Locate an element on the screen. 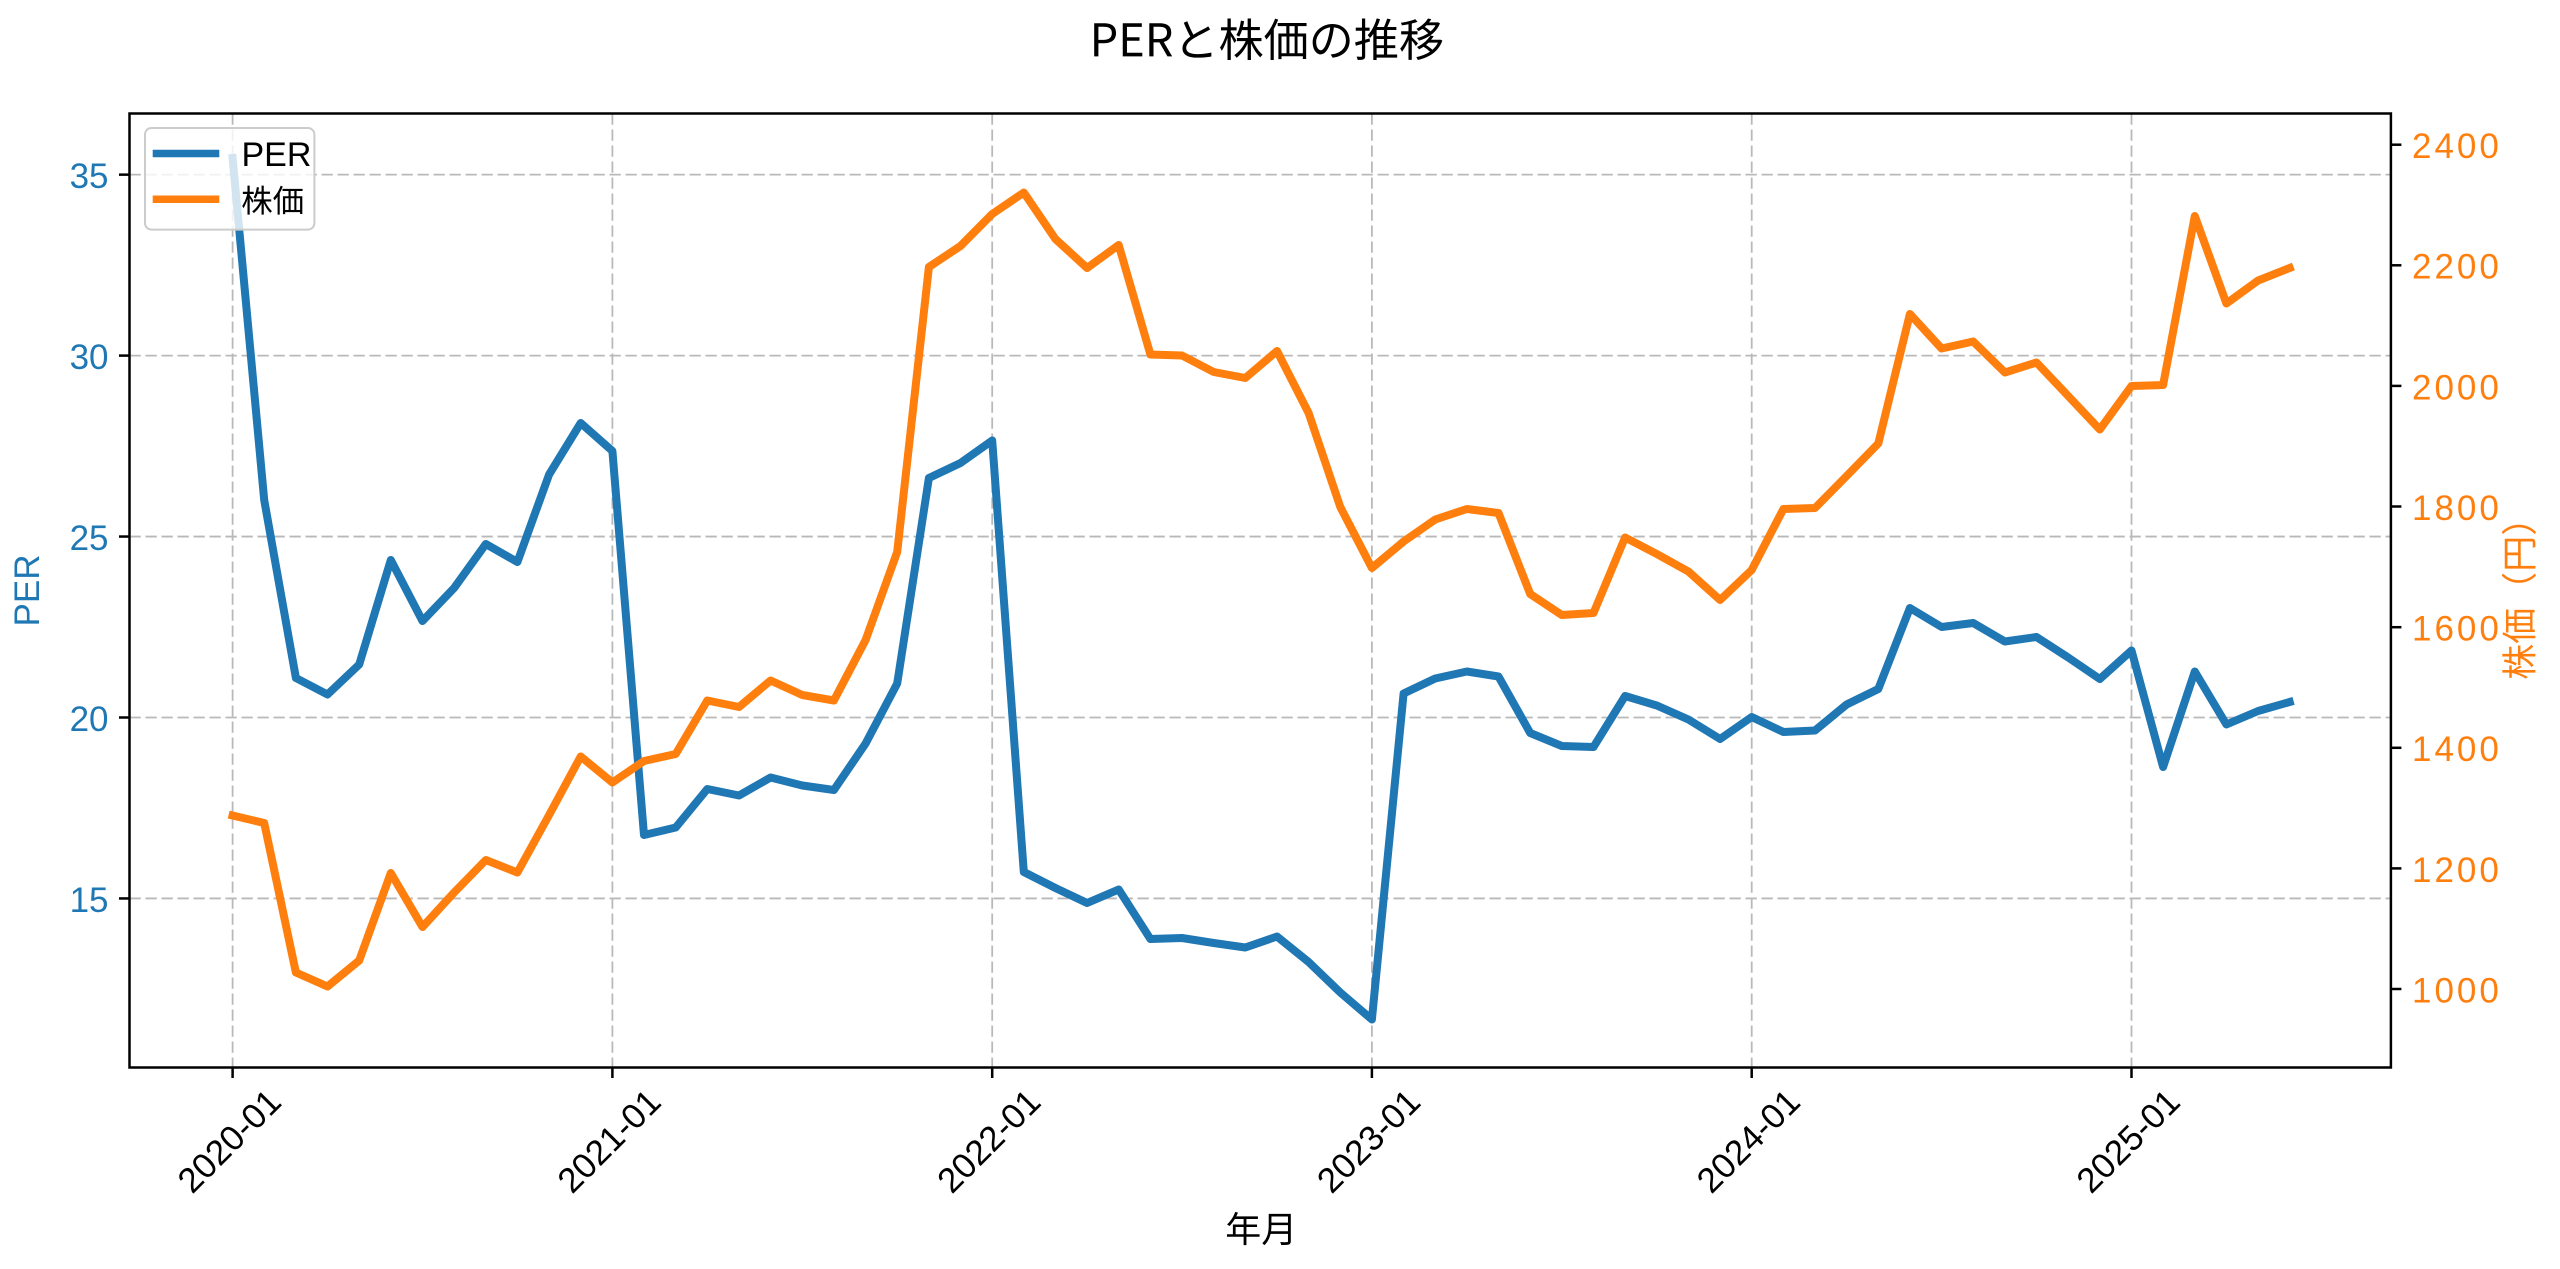 This screenshot has width=2560, height=1269. svg-text: 1600 is located at coordinates (2457, 629).